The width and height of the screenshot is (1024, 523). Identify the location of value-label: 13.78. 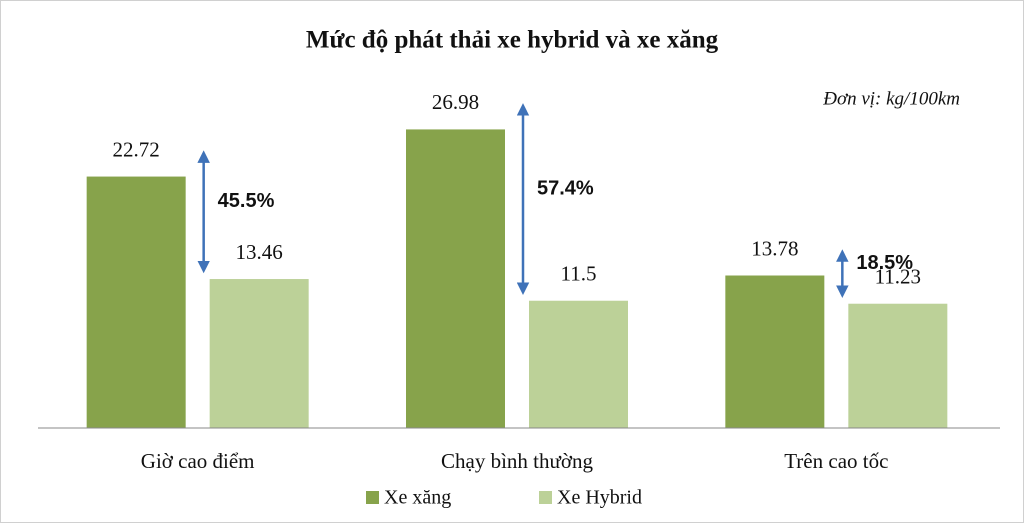
(774, 248).